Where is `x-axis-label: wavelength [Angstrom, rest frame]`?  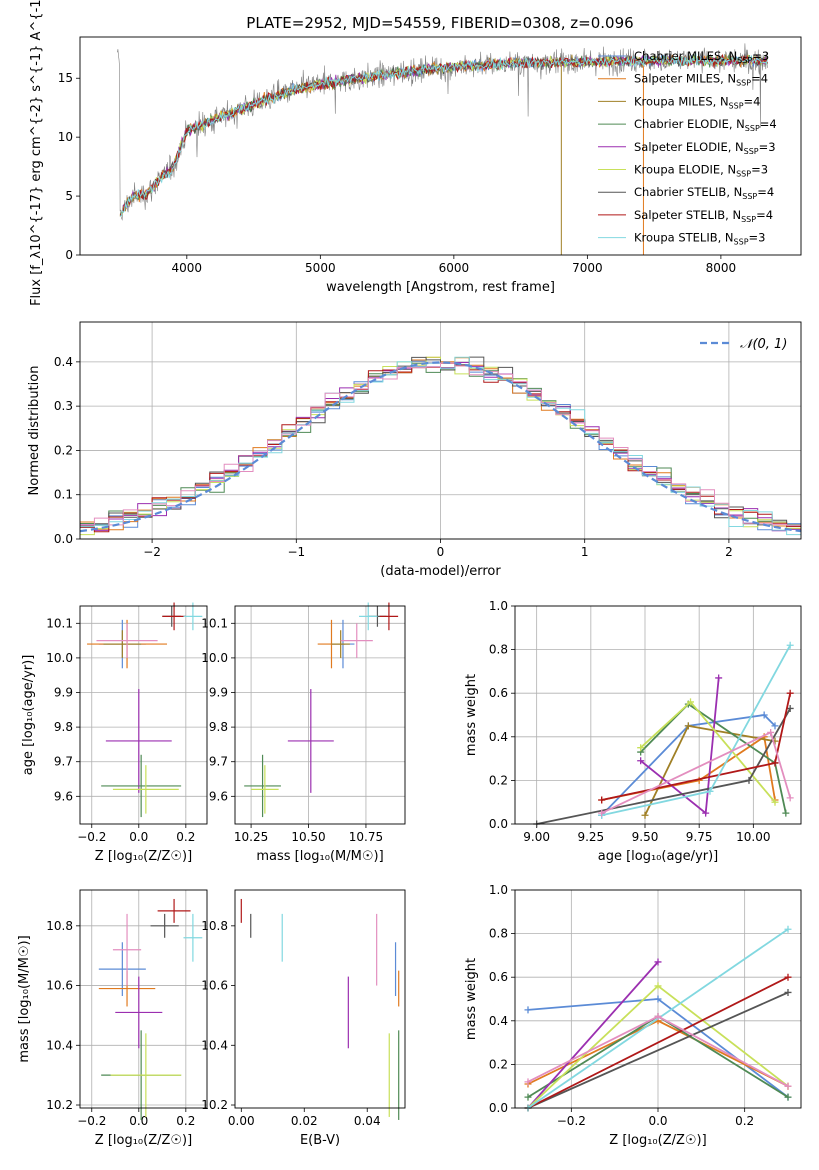 x-axis-label: wavelength [Angstrom, rest frame] is located at coordinates (440, 287).